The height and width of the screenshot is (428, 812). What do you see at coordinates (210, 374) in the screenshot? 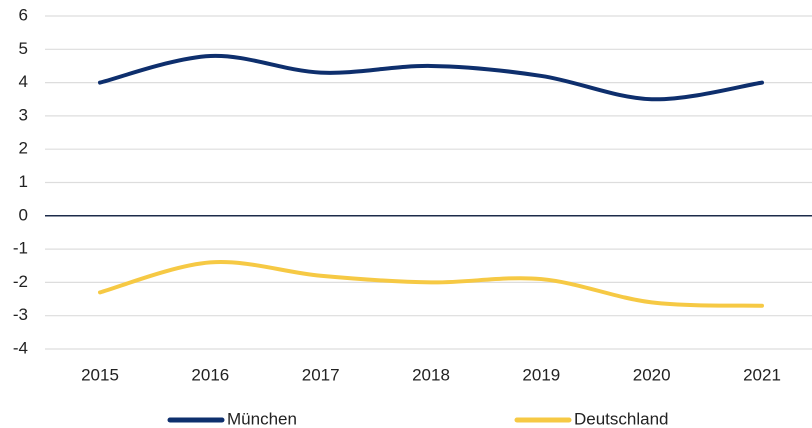
I see `x-tick-label: 2016` at bounding box center [210, 374].